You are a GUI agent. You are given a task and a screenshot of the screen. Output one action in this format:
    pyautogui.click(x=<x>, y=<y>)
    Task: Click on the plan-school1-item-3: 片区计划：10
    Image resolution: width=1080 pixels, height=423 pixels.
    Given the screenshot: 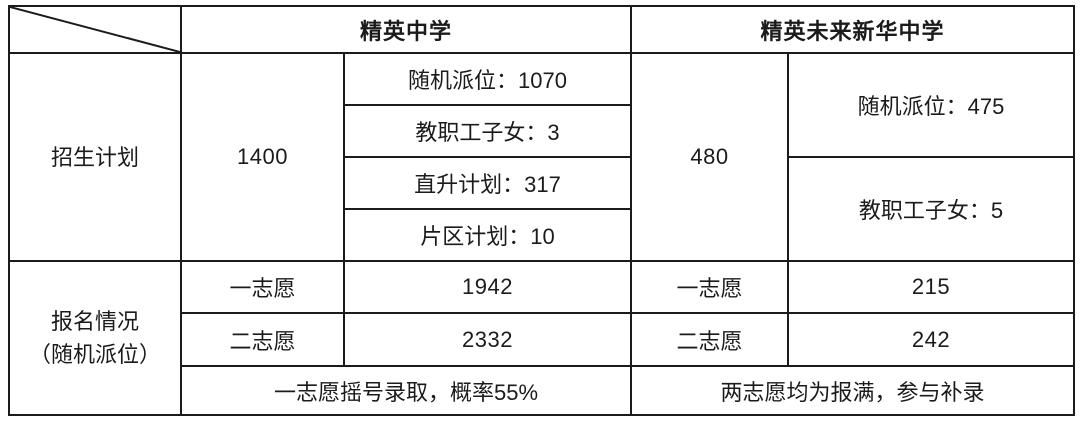 What is the action you would take?
    pyautogui.click(x=487, y=235)
    